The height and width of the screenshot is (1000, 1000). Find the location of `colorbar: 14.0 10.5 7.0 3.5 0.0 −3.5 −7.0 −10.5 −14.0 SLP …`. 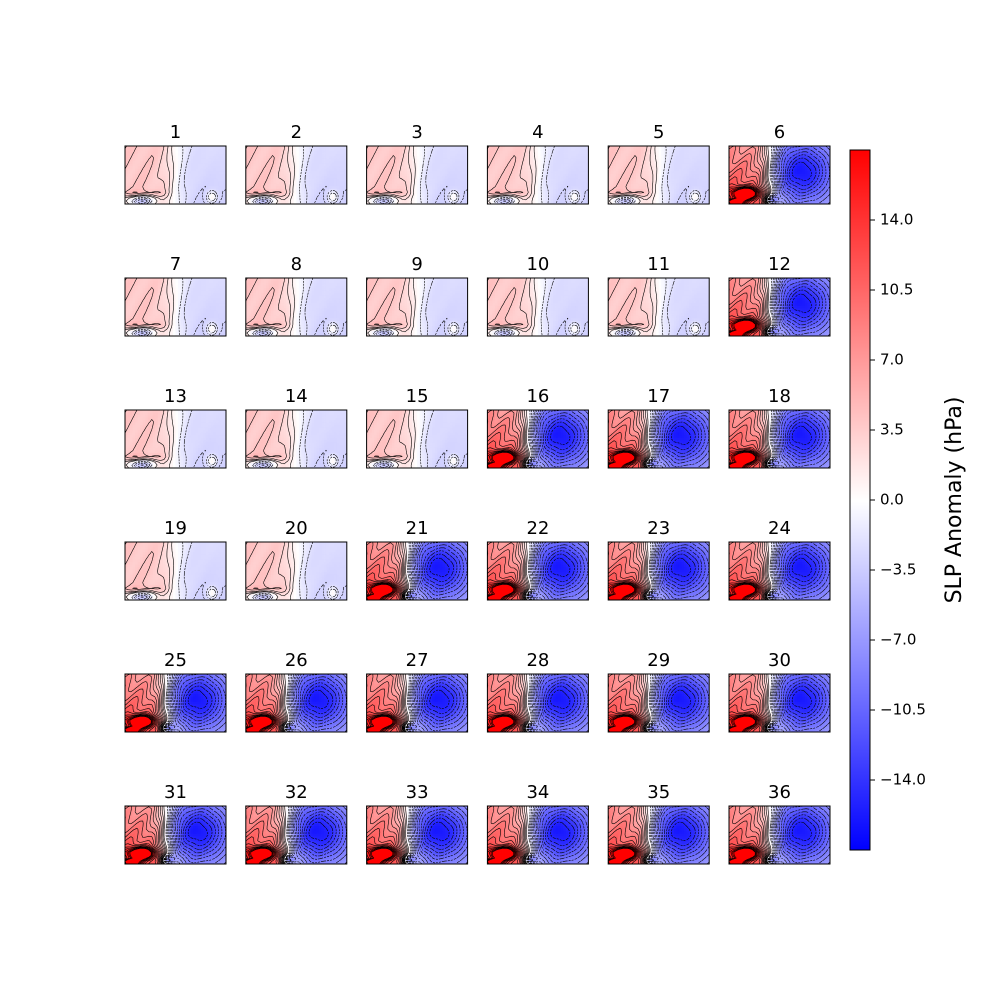

colorbar: 14.0 10.5 7.0 3.5 0.0 −3.5 −7.0 −10.5 −14.0 SLP … is located at coordinates (908, 500).